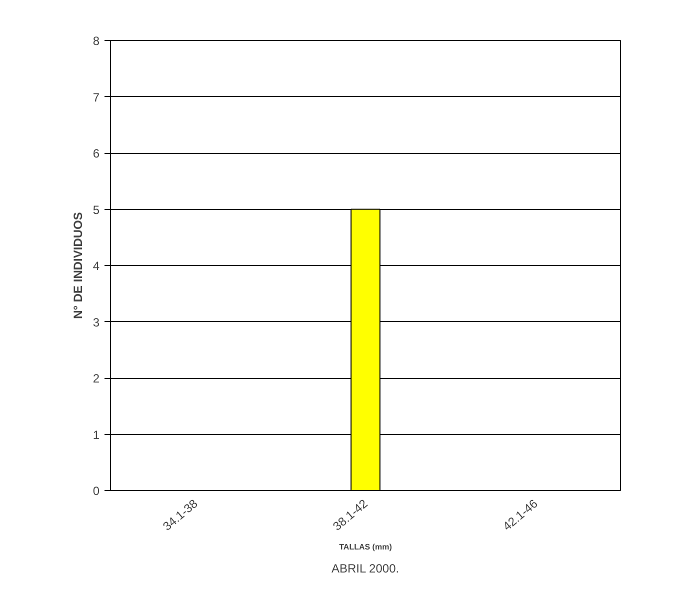 This screenshot has width=684, height=598. Describe the element at coordinates (96, 322) in the screenshot. I see `y-tick-label: 3` at that location.